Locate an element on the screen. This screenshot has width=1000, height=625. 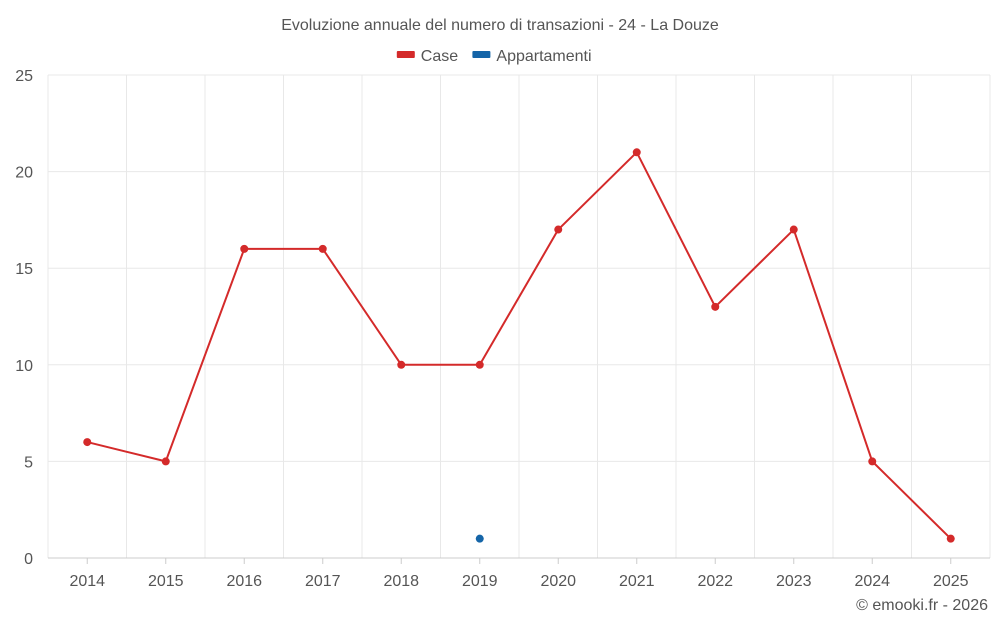
credit-text: © emooki.fr - 2026 is located at coordinates (922, 605).